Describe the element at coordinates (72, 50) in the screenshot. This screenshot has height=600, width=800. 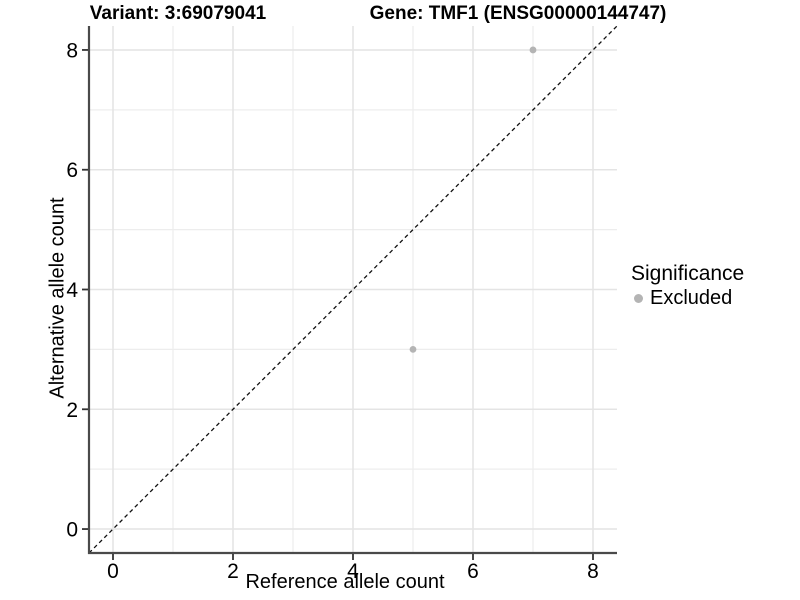
I see `y-tick-label: 8` at that location.